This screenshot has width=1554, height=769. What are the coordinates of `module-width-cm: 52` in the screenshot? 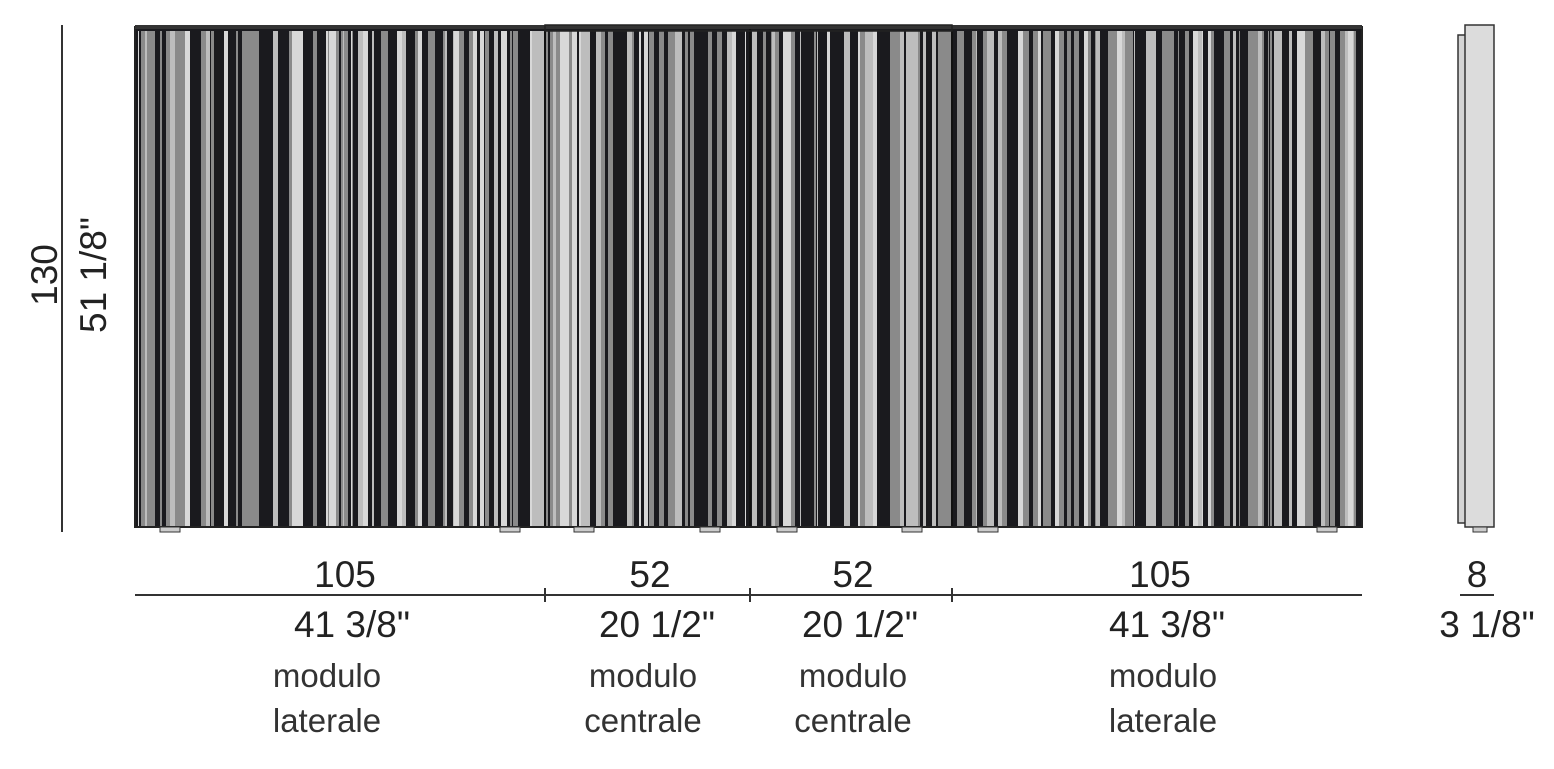 It's located at (852, 574).